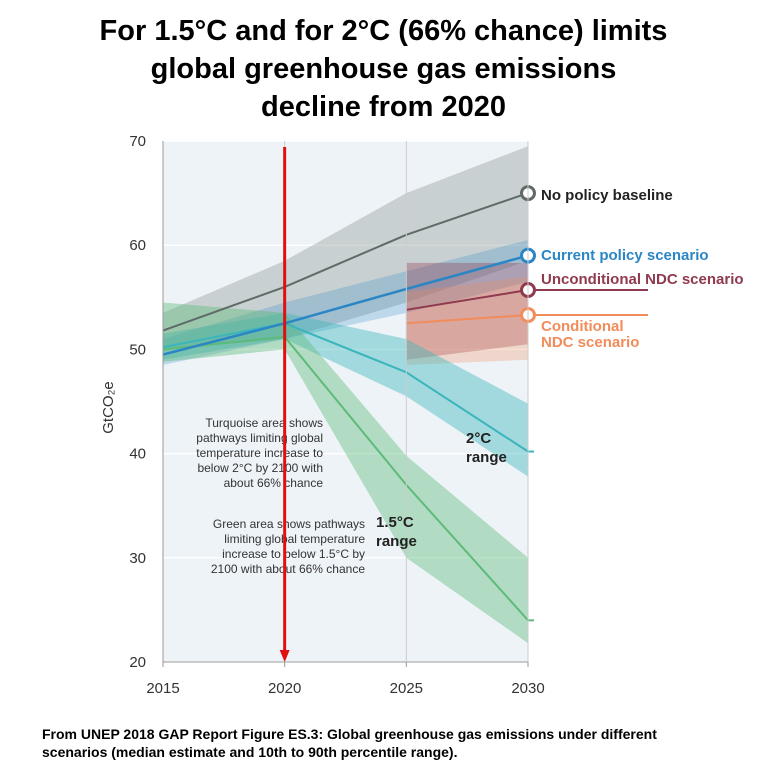  Describe the element at coordinates (590, 342) in the screenshot. I see `legend-label-conditional-ndc-2: NDC scenario` at that location.